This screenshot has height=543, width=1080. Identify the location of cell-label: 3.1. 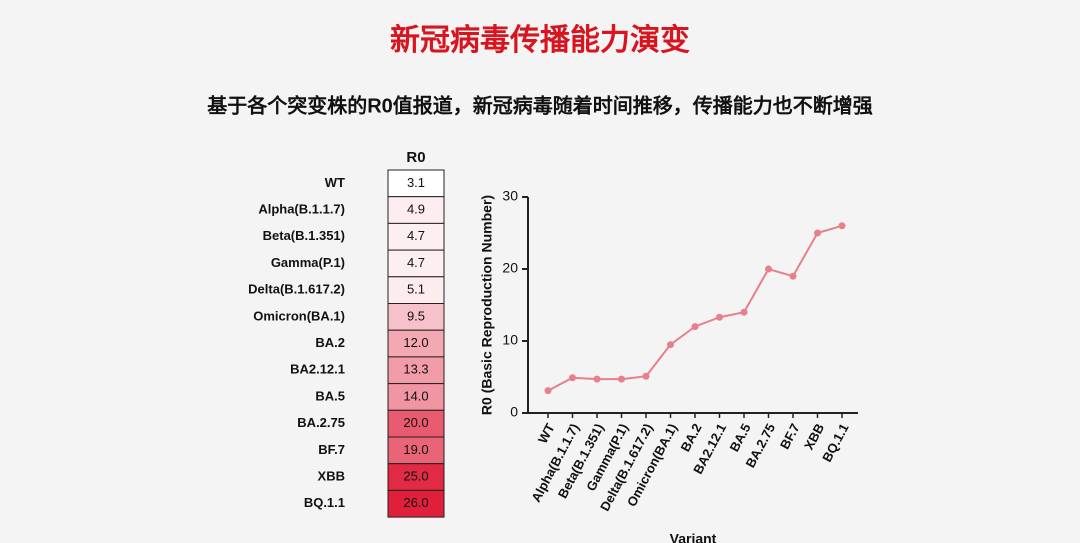
(416, 182).